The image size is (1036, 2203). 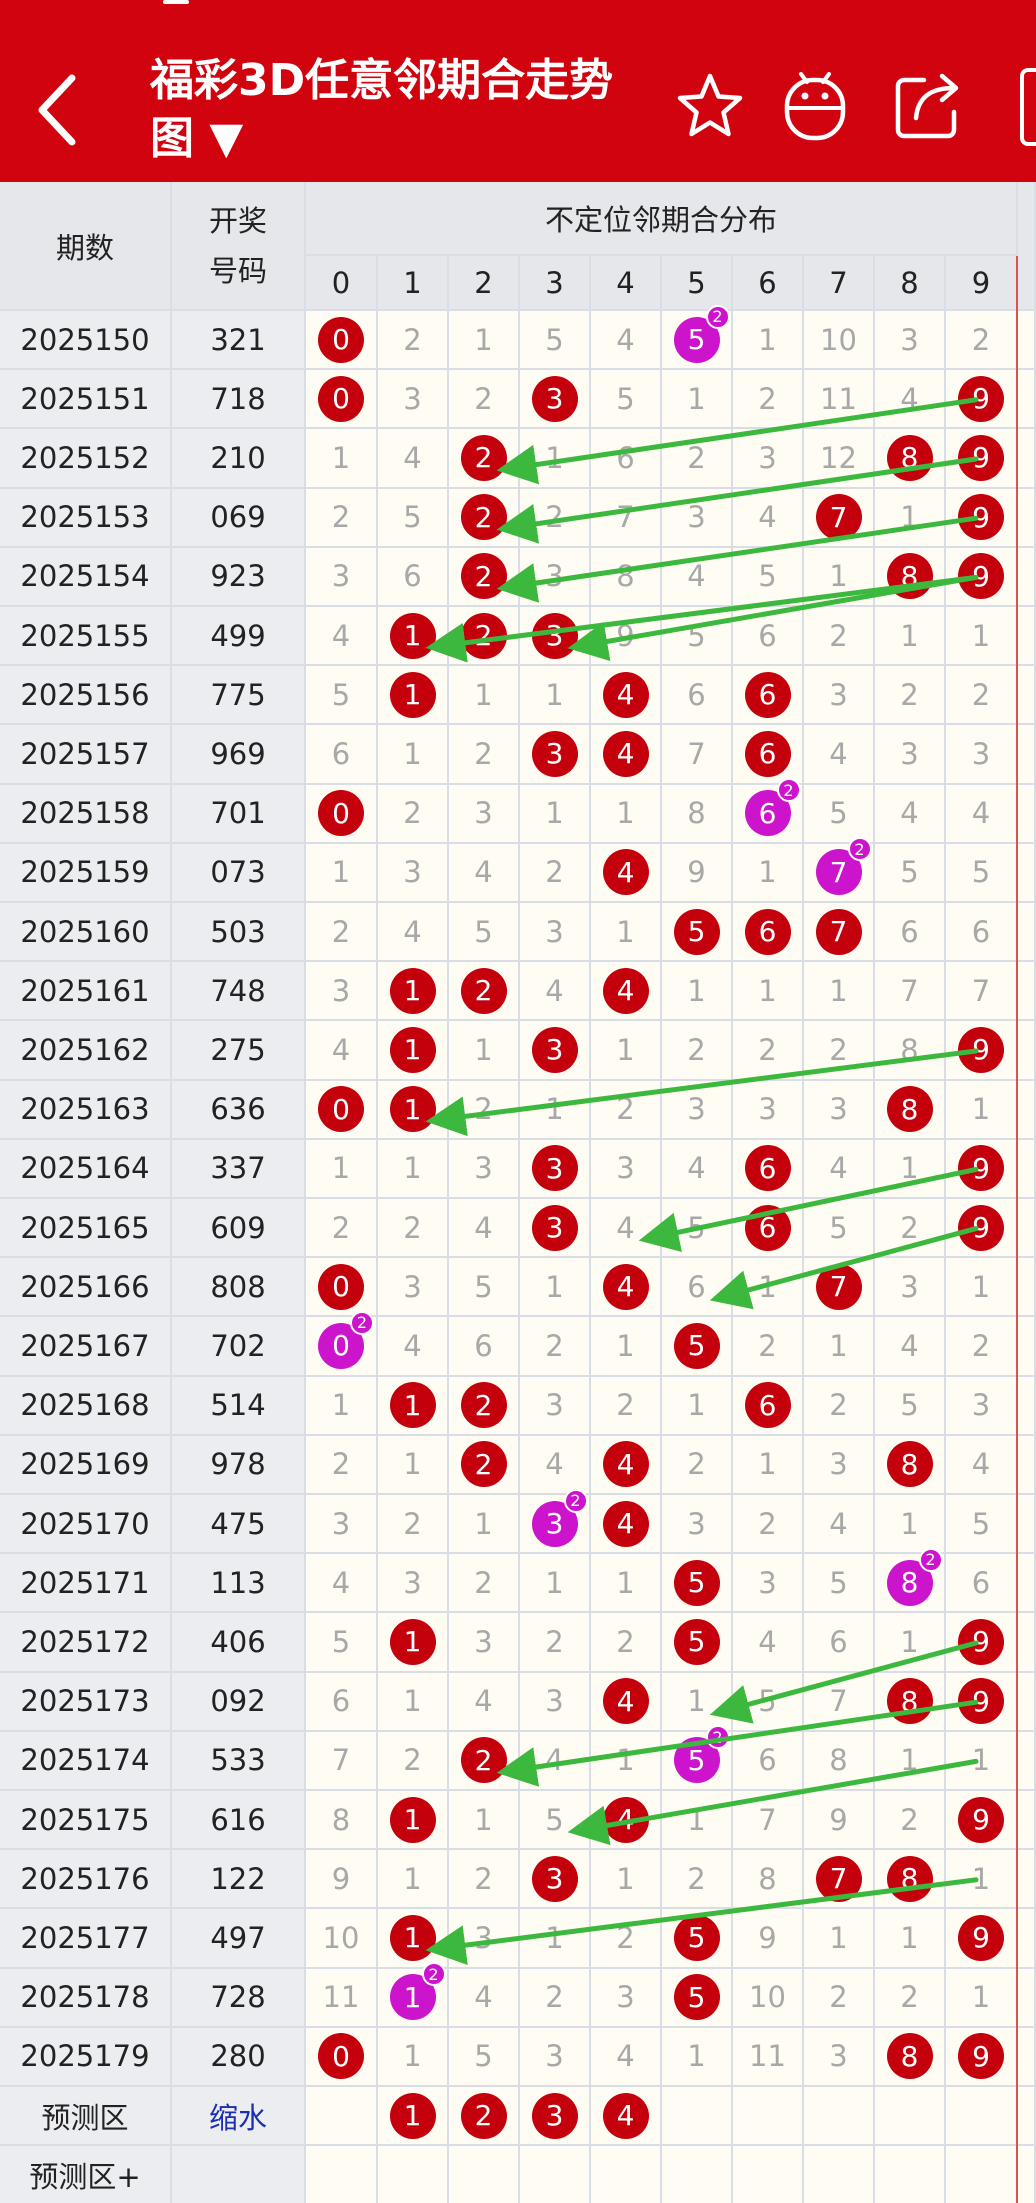 I want to click on digit-column-header: 6, so click(x=768, y=283).